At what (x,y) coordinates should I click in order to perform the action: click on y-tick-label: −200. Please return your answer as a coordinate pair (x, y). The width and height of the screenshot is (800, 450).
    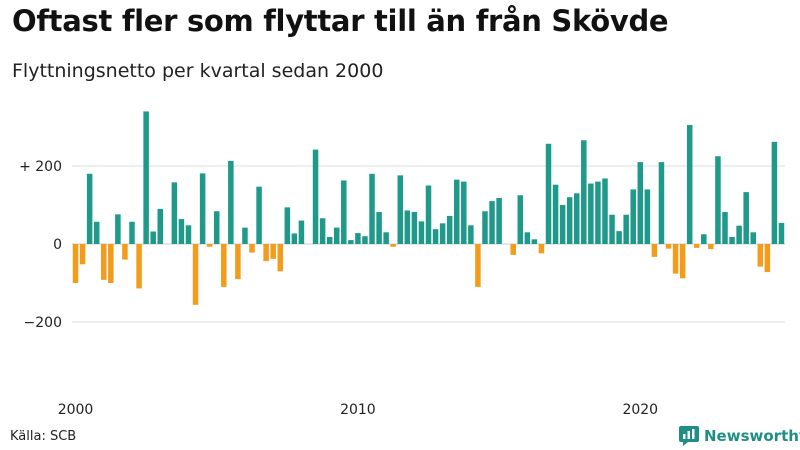
    Looking at the image, I should click on (43, 323).